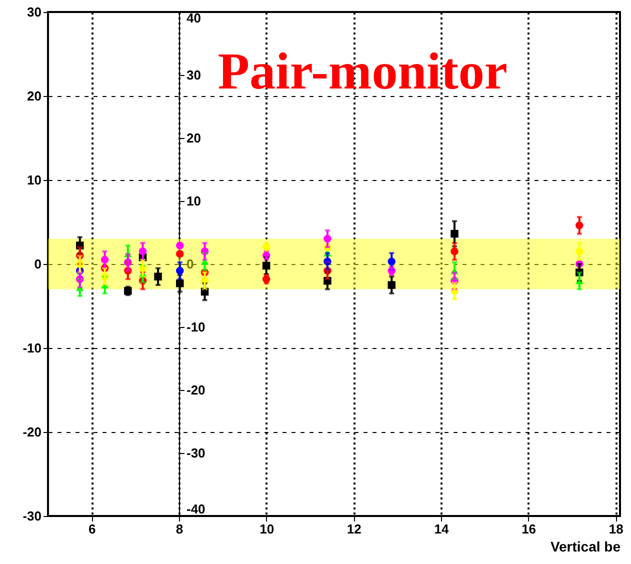 Image resolution: width=631 pixels, height=564 pixels. I want to click on x-tick-label: 6, so click(92, 529).